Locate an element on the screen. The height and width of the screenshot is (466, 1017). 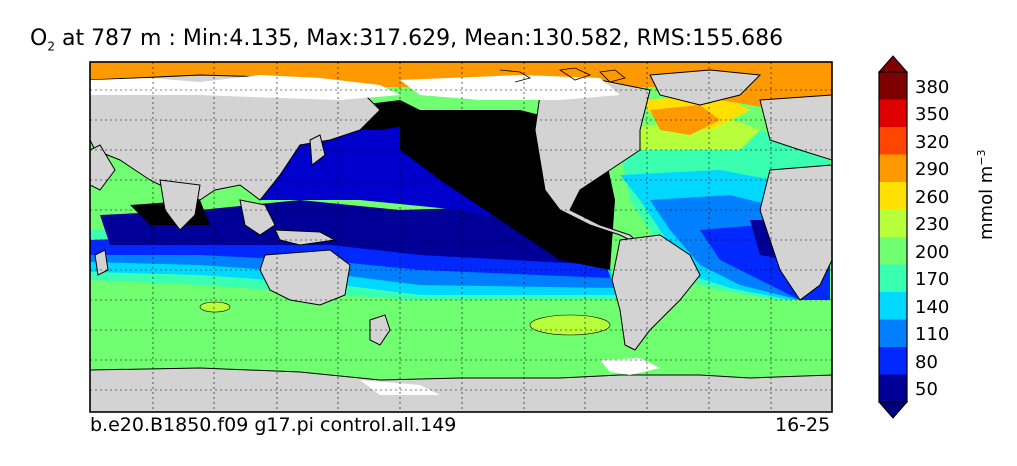
colorbar is located at coordinates (893, 237).